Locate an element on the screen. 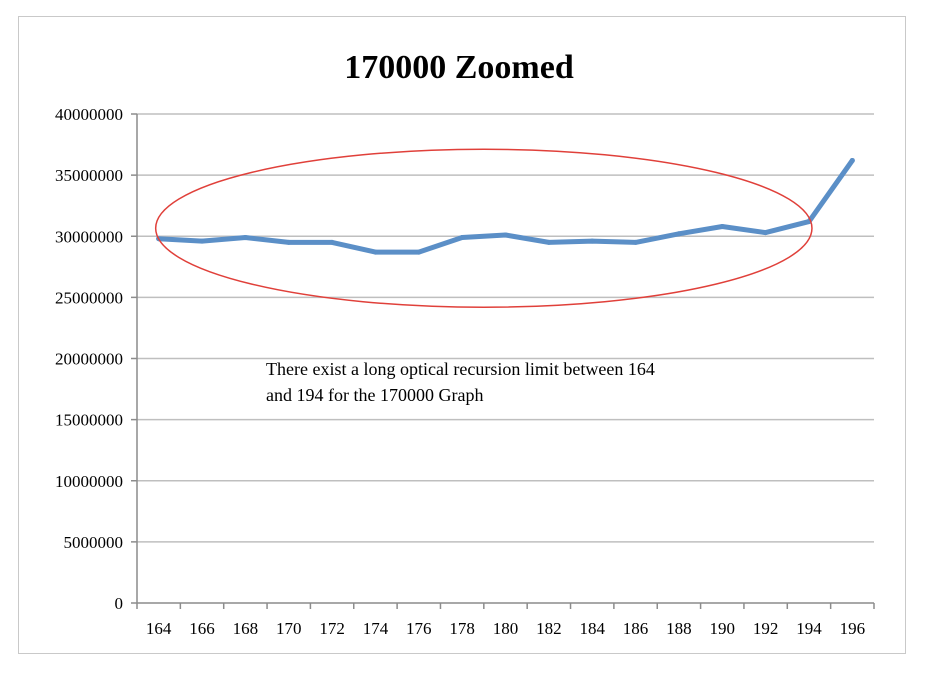  y-tick-label-5: 25000000 is located at coordinates (89, 297).